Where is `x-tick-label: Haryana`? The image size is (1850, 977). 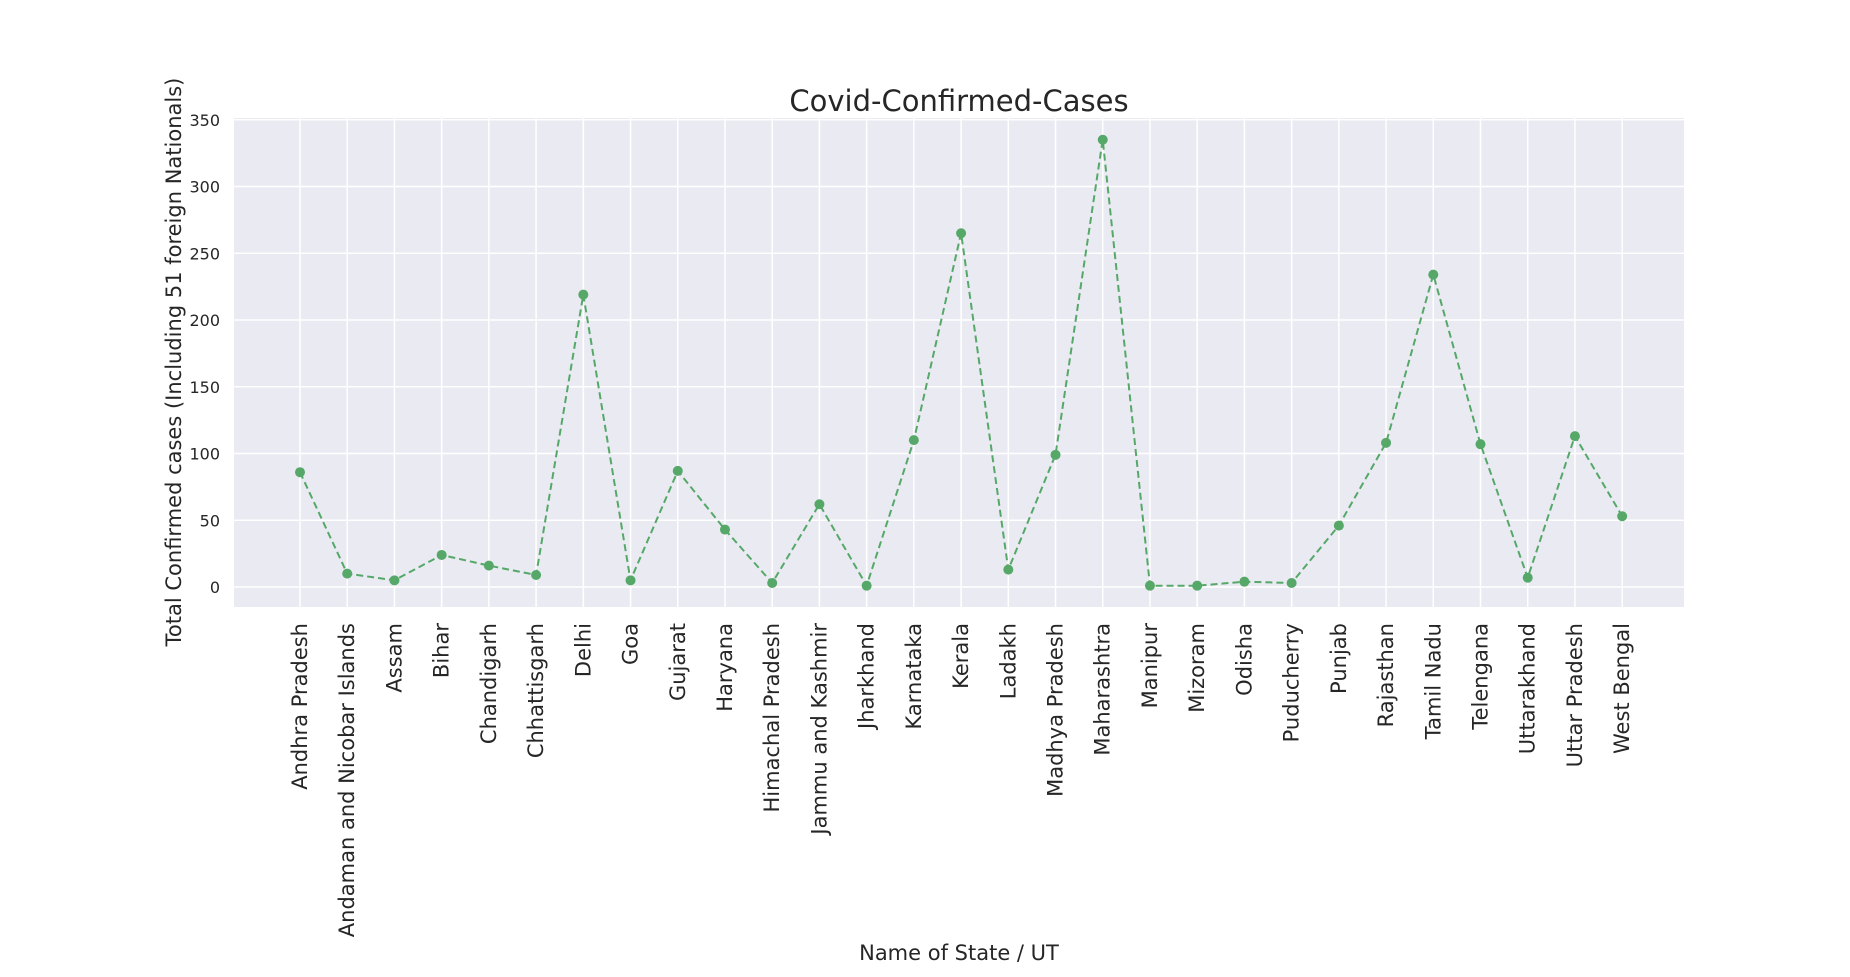 x-tick-label: Haryana is located at coordinates (725, 667).